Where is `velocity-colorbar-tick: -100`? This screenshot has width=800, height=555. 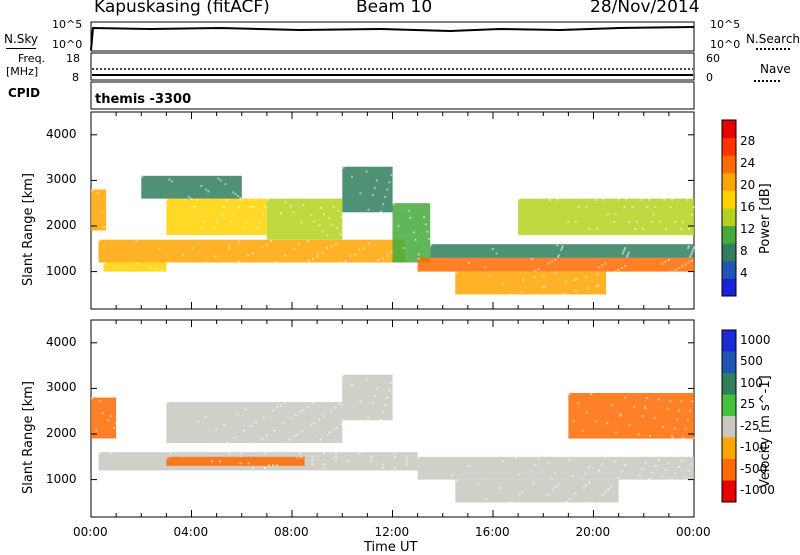
velocity-colorbar-tick: -100 is located at coordinates (754, 447).